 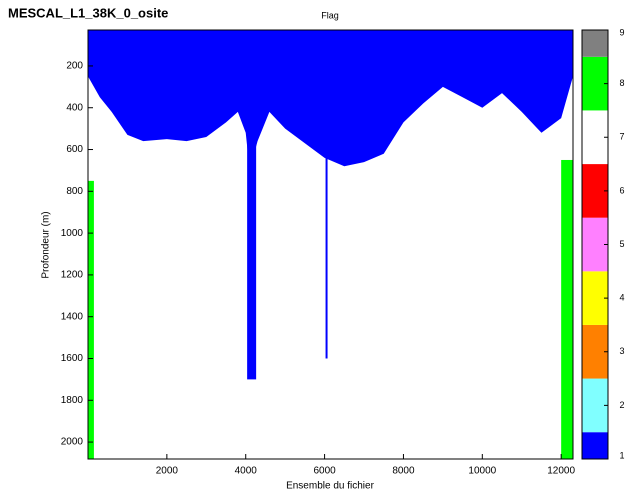 What do you see at coordinates (621, 405) in the screenshot?
I see `colorbar-tick-label: 2` at bounding box center [621, 405].